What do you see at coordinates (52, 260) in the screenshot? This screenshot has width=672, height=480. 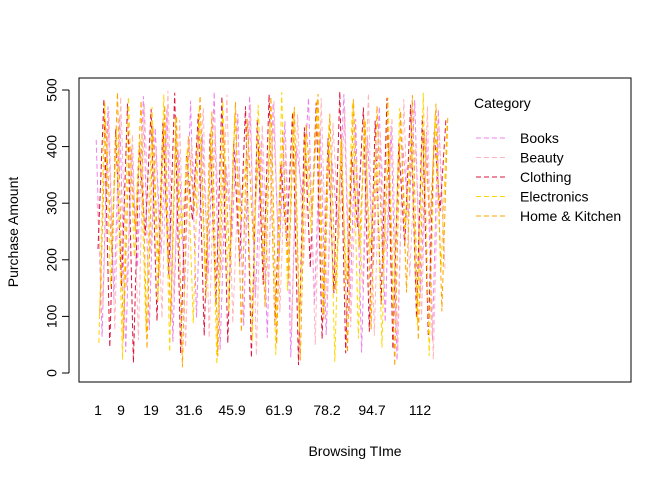 I see `y-tick-label: 200` at bounding box center [52, 260].